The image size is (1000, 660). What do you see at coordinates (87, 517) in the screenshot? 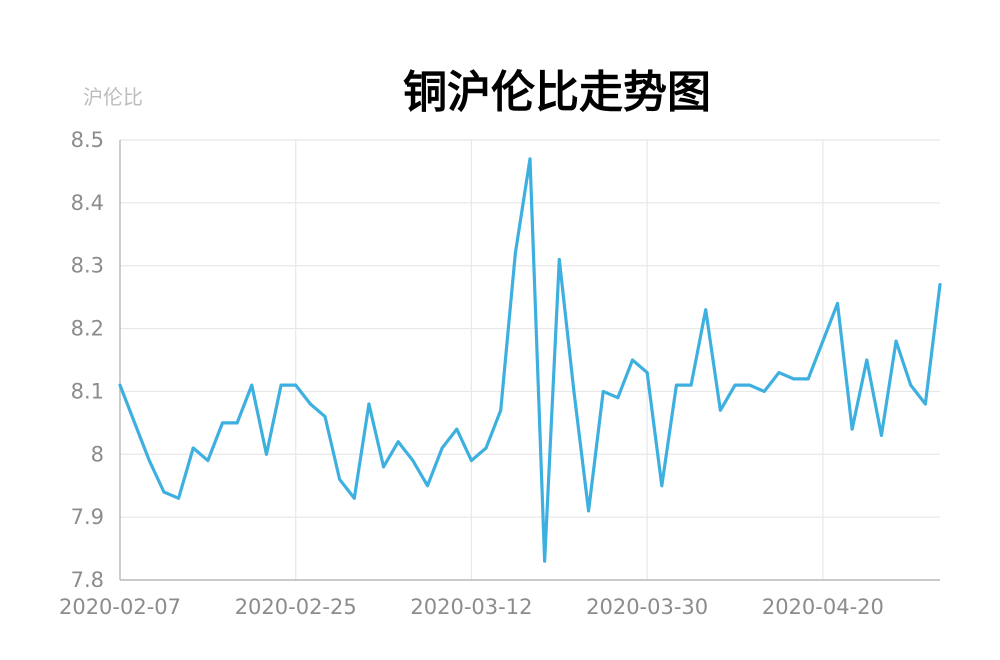
I see `y-tick-label: 7.9` at bounding box center [87, 517].